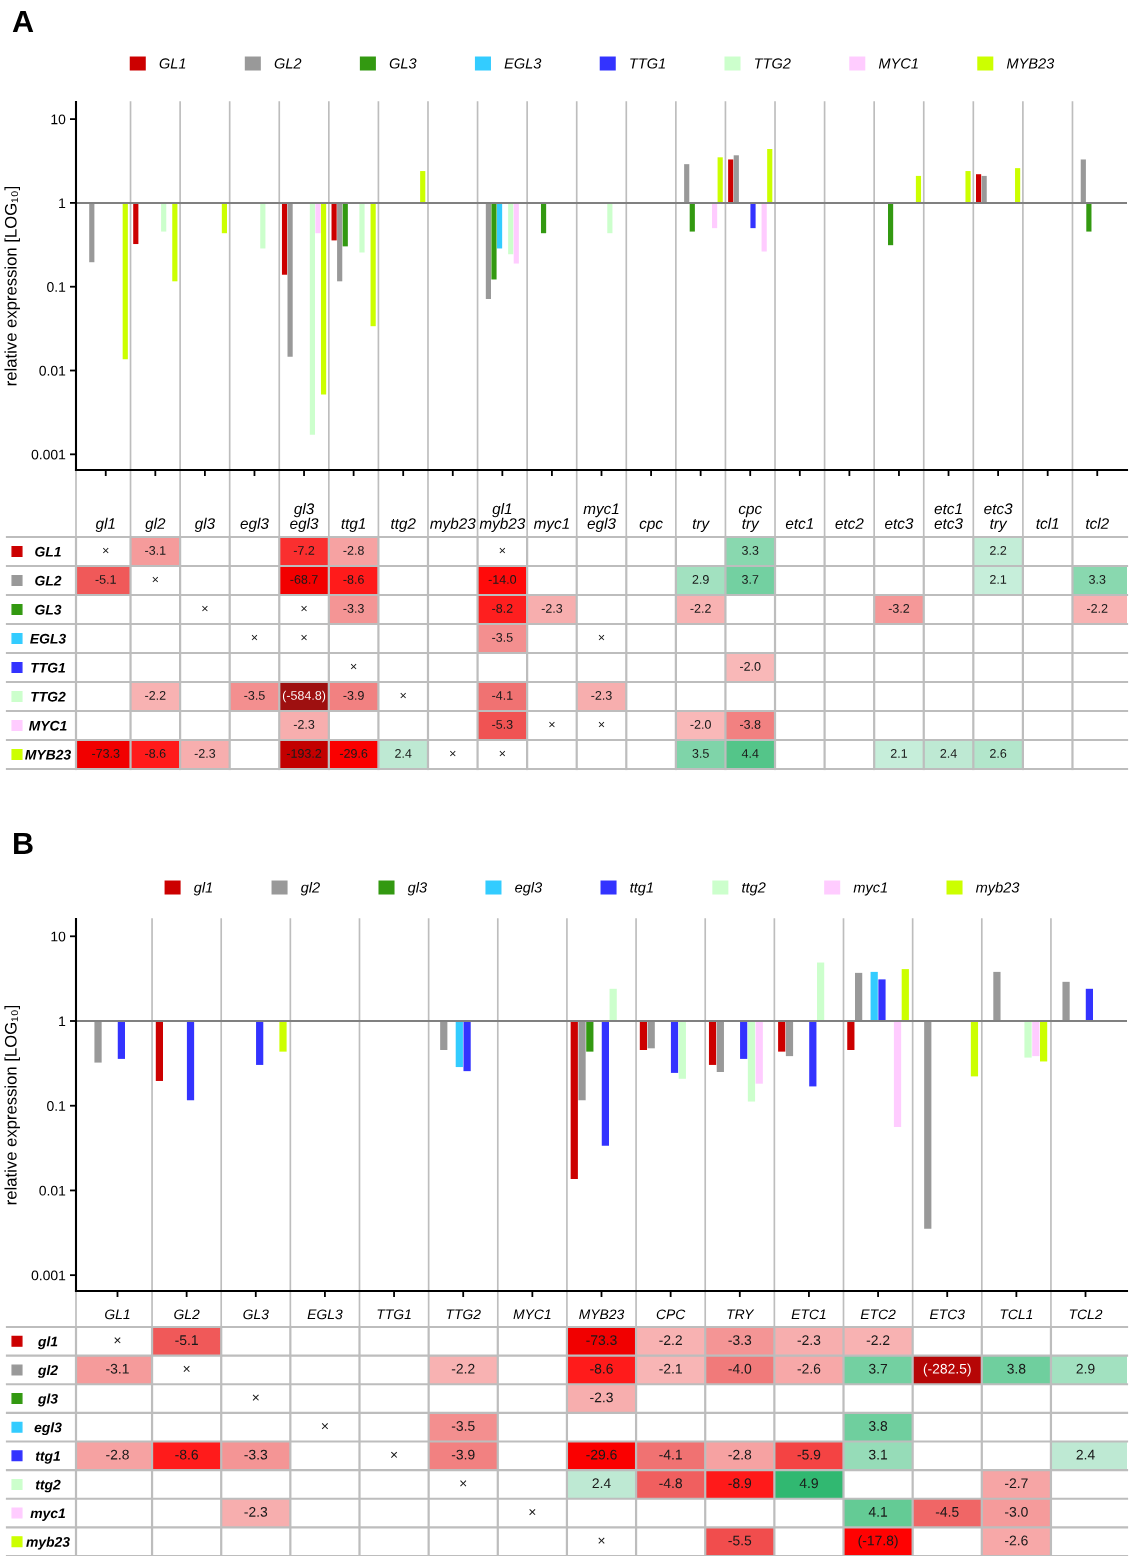 This screenshot has height=1556, width=1129. I want to click on x-tick-label: try, so click(701, 525).